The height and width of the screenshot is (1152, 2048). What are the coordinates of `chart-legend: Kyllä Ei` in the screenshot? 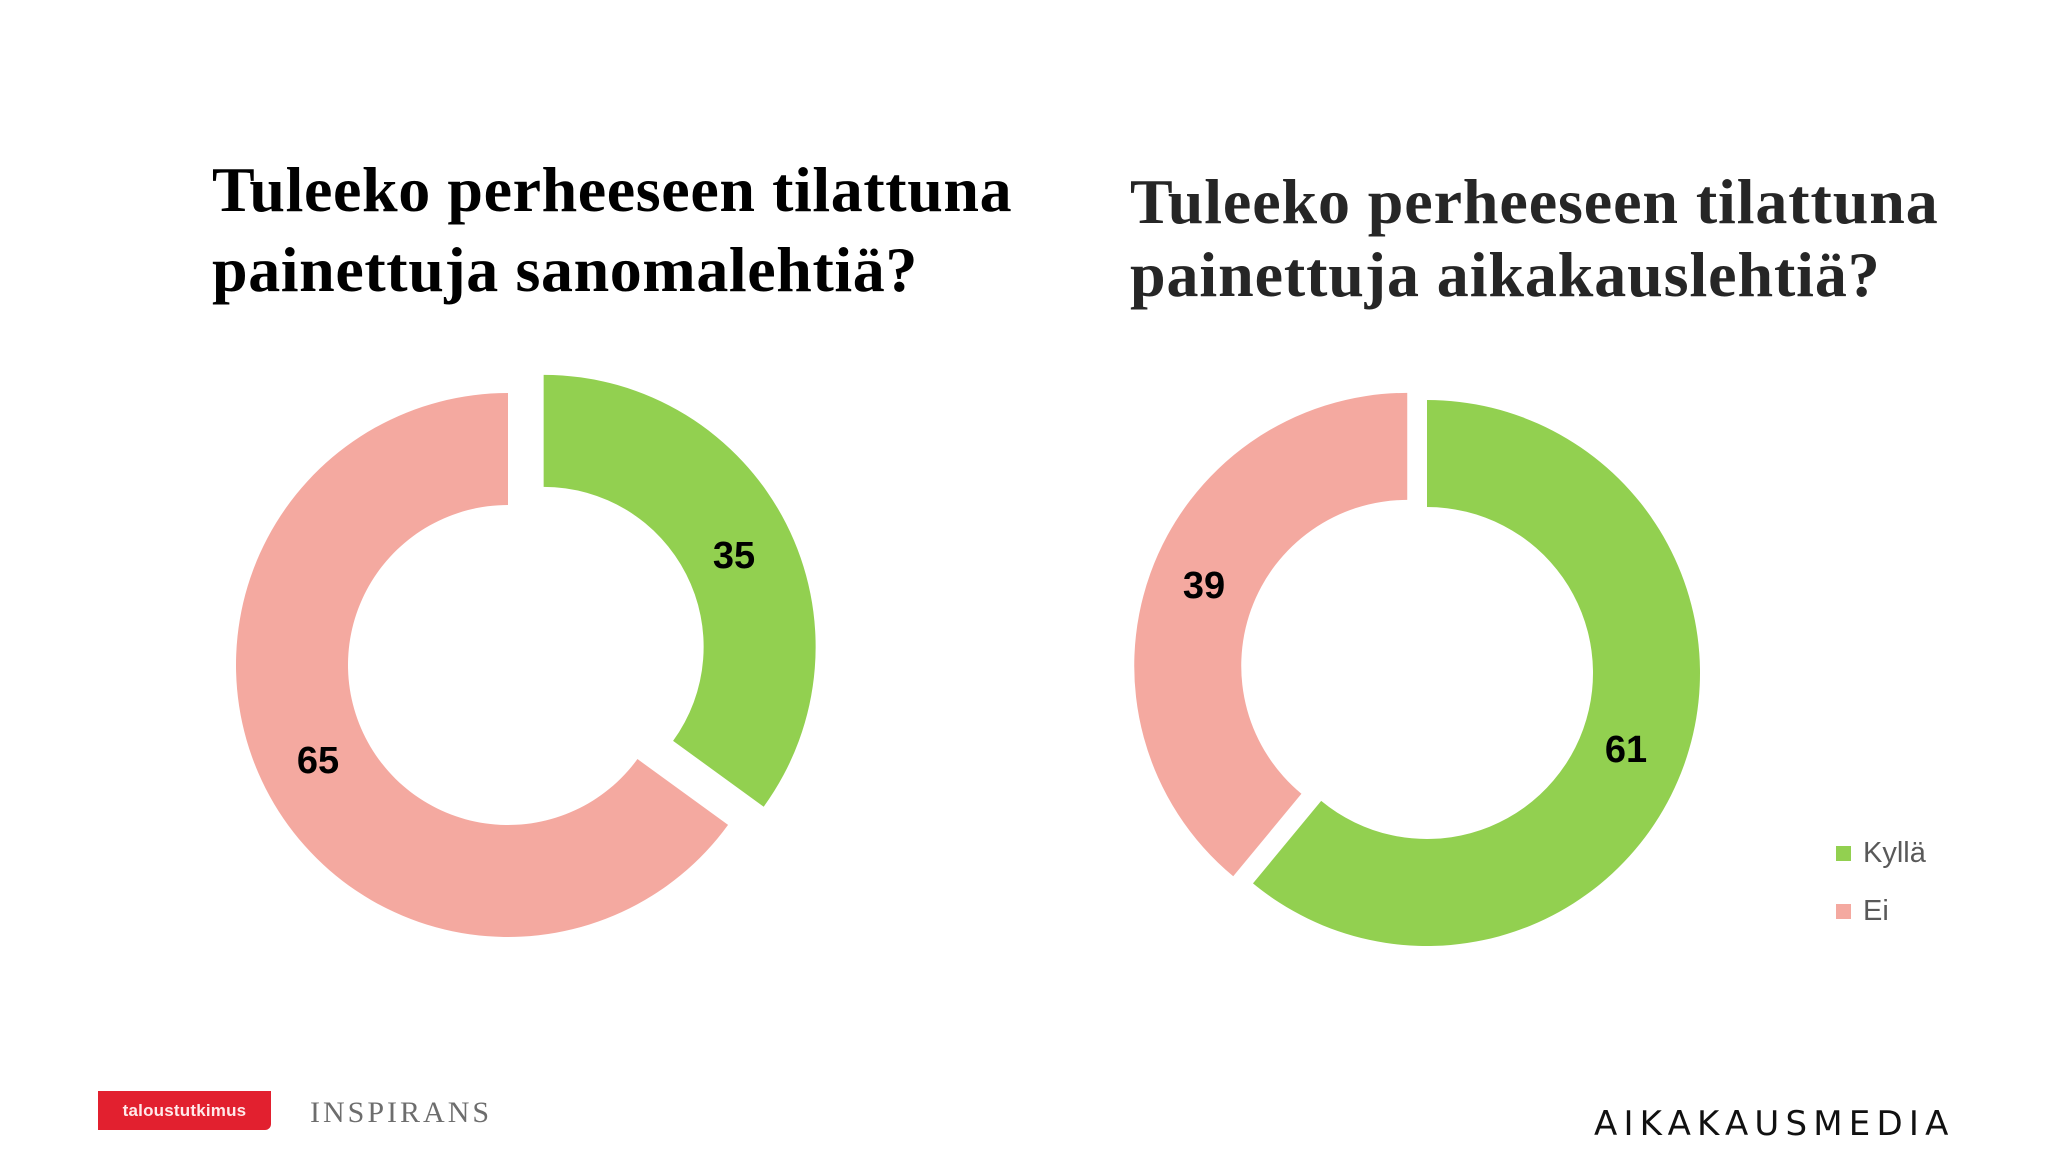 It's located at (1881, 882).